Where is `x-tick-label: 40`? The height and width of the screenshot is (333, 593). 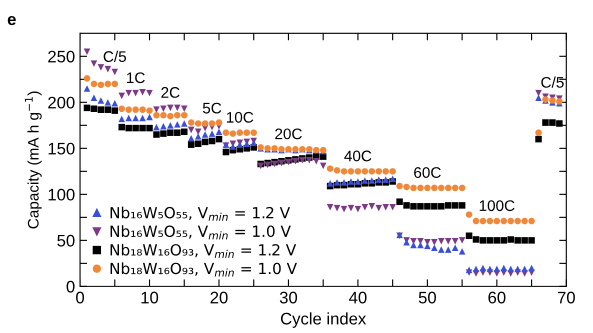 x-tick-label: 40 is located at coordinates (358, 298).